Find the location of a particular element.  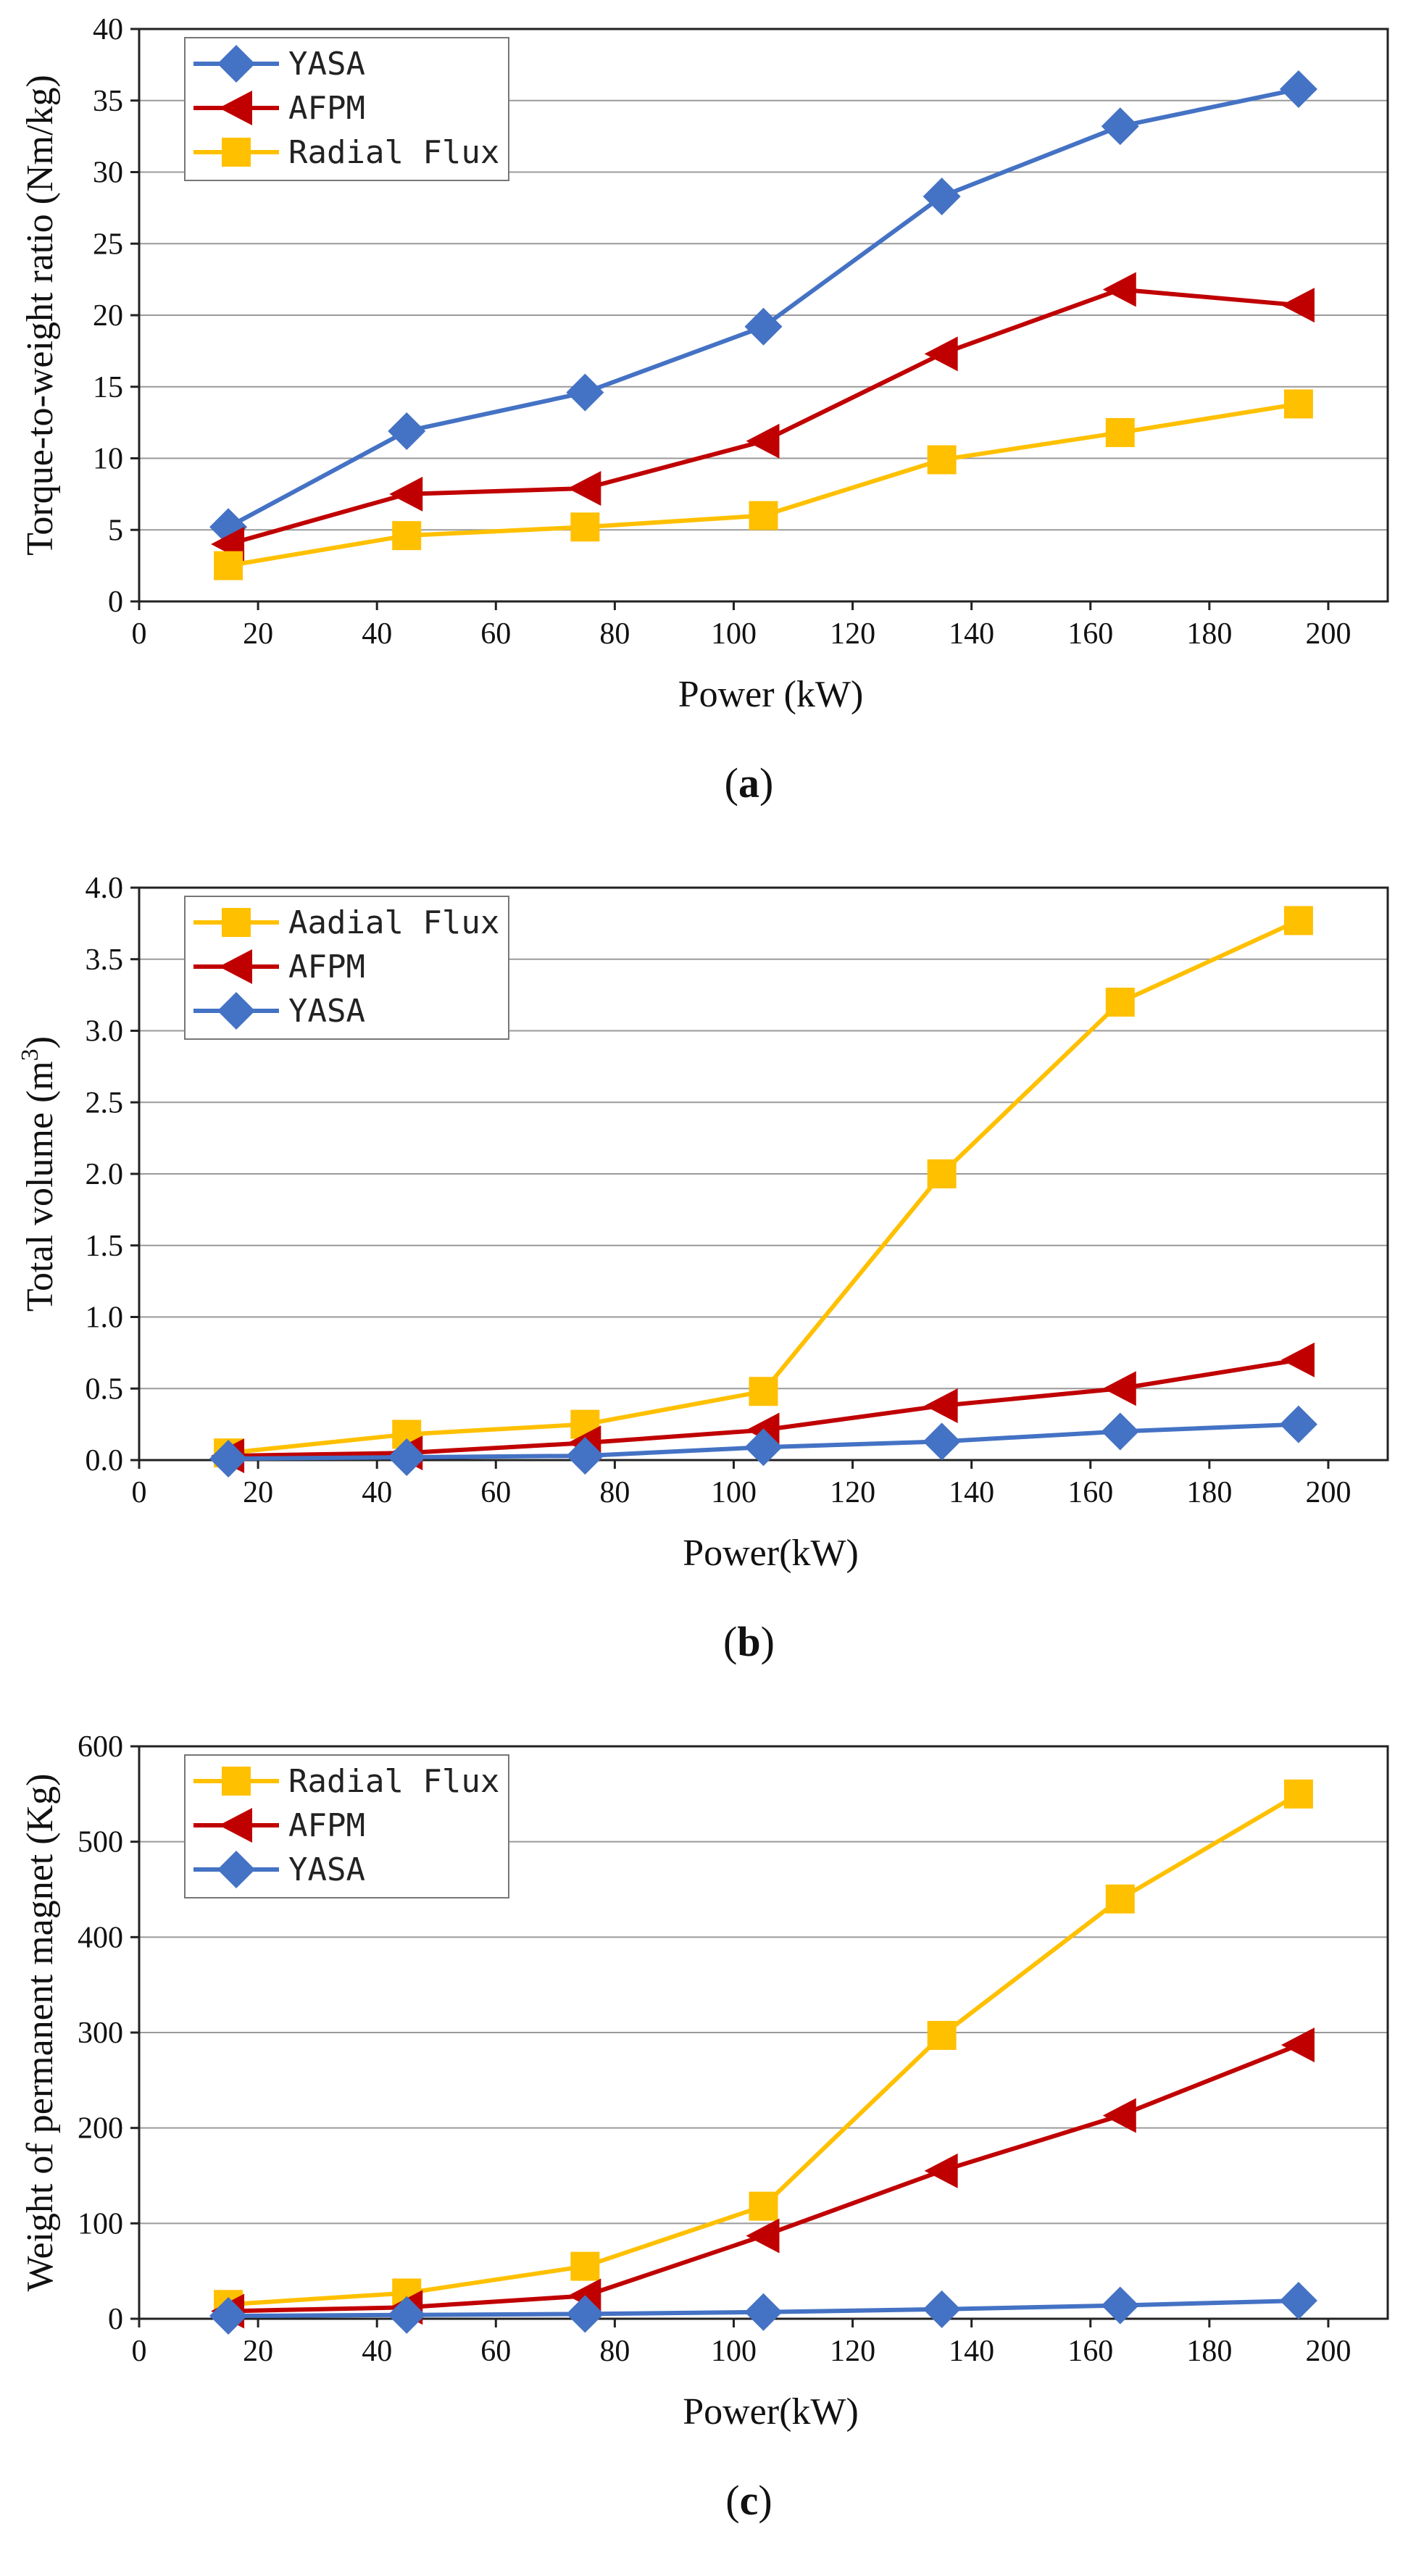

panel-caption: (c) is located at coordinates (748, 2500).